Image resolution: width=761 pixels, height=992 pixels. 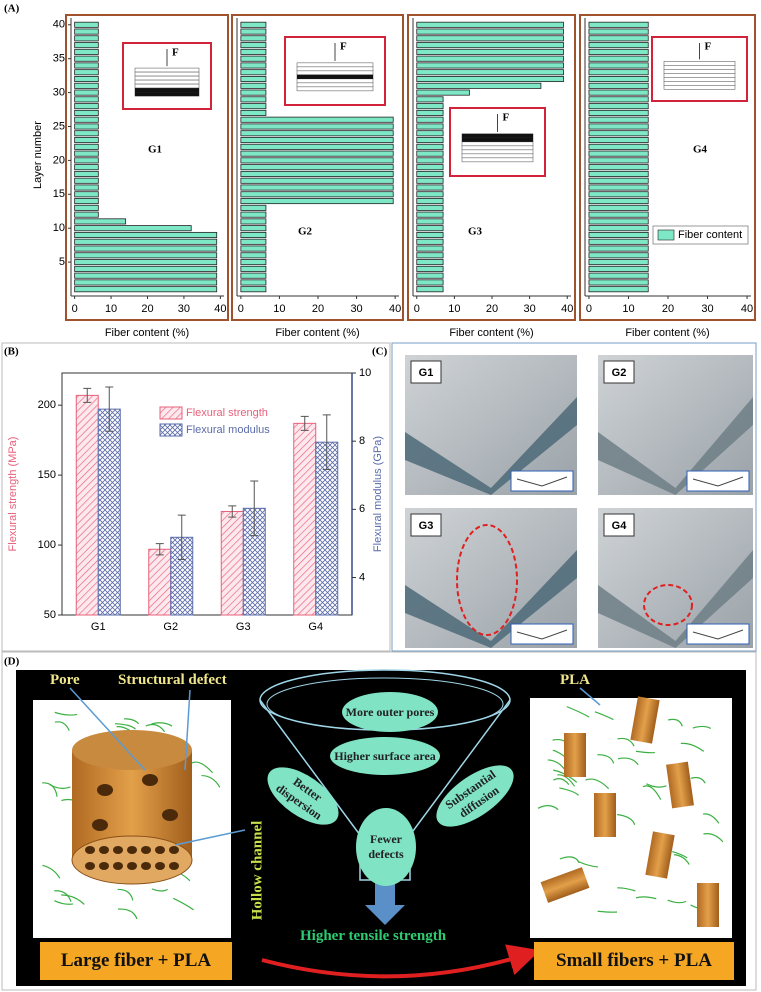 I want to click on x-tick-label: G1, so click(x=98, y=627).